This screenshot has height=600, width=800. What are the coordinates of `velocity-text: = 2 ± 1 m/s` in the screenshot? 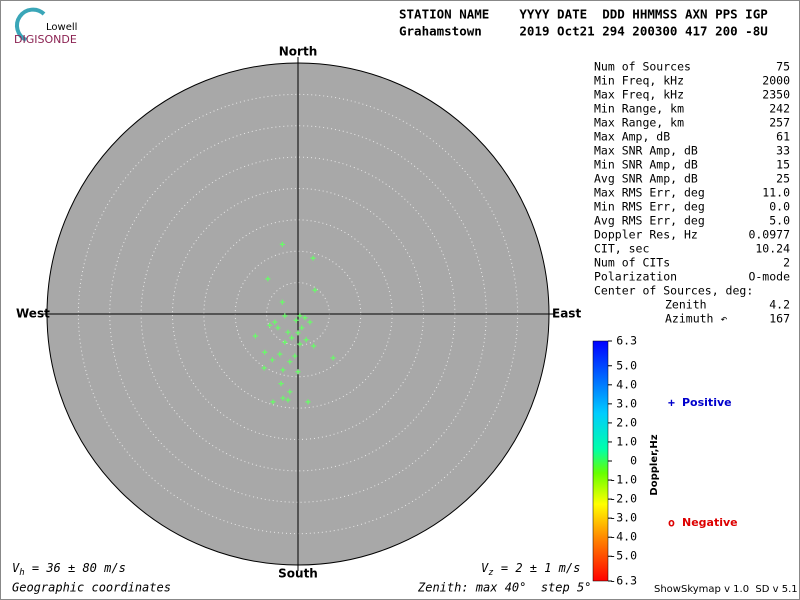 It's located at (537, 568).